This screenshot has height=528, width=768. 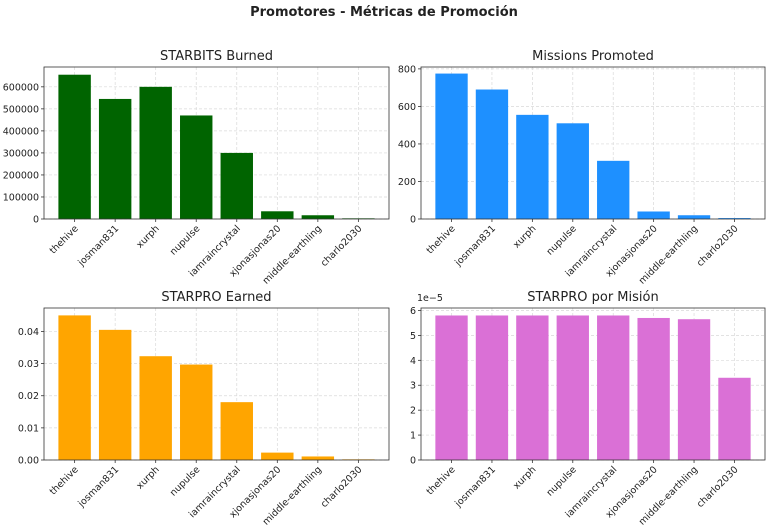 What do you see at coordinates (21, 175) in the screenshot?
I see `y-tick-label: 200000` at bounding box center [21, 175].